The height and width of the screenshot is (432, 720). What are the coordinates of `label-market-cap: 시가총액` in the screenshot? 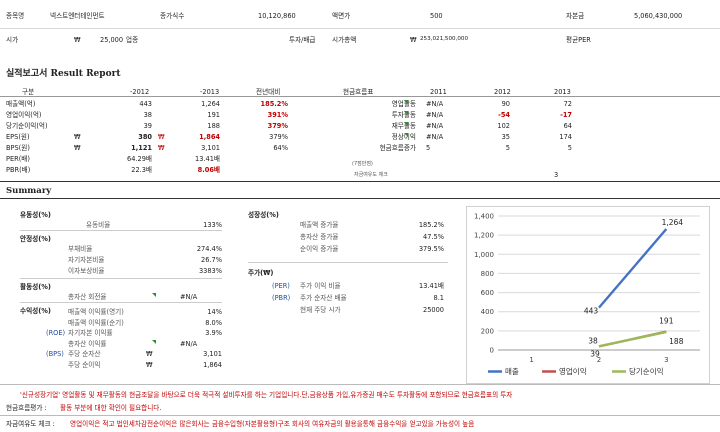 It's located at (344, 40).